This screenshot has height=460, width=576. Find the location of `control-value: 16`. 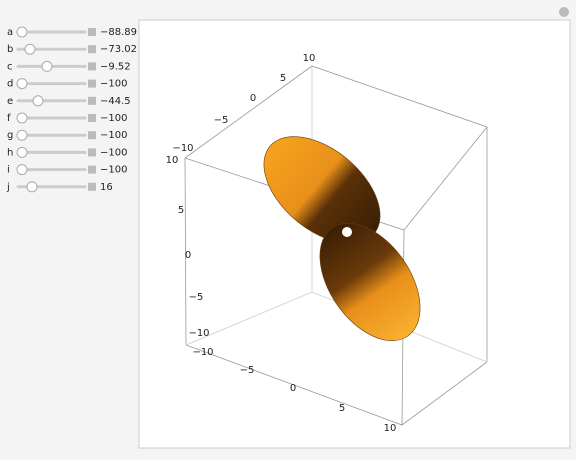

control-value: 16 is located at coordinates (106, 187).